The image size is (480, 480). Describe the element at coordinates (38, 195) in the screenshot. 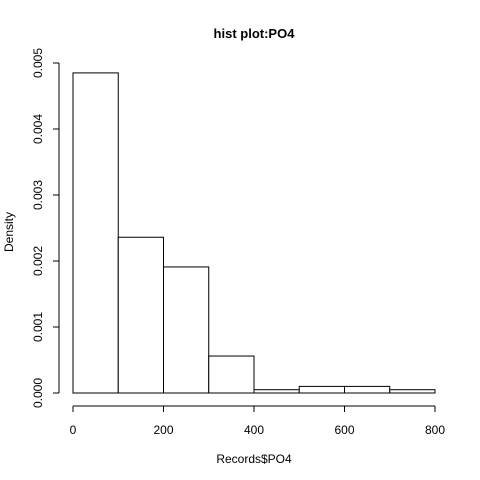

I see `y-tick-label: 0.003` at that location.